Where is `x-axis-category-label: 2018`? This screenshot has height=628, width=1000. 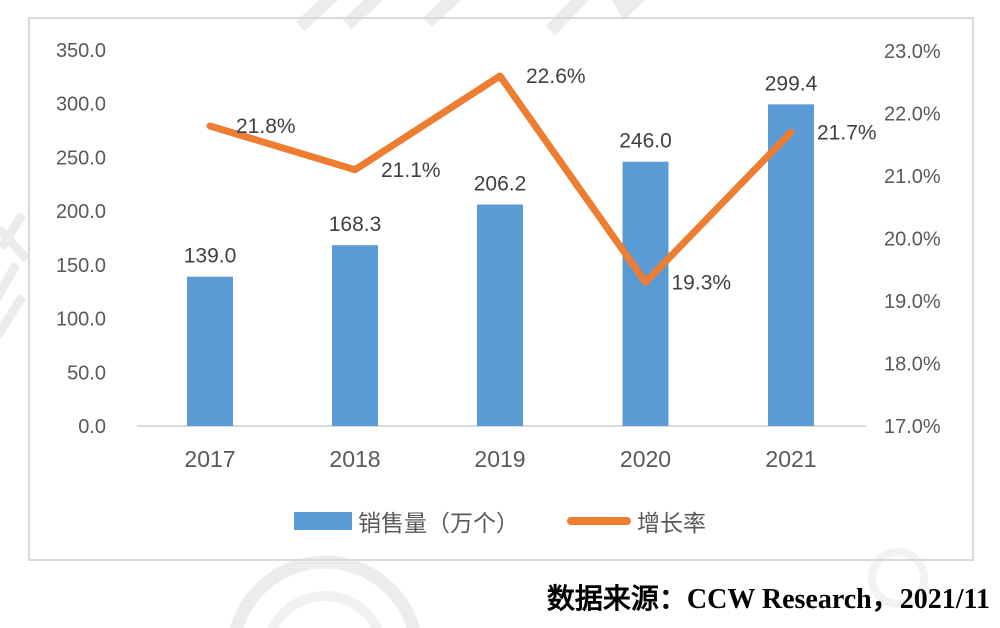
x-axis-category-label: 2018 is located at coordinates (354, 459).